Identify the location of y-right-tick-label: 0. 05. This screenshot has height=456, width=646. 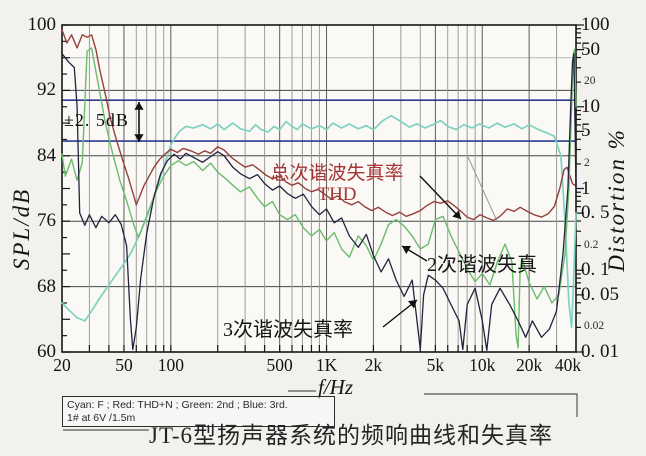
(600, 294).